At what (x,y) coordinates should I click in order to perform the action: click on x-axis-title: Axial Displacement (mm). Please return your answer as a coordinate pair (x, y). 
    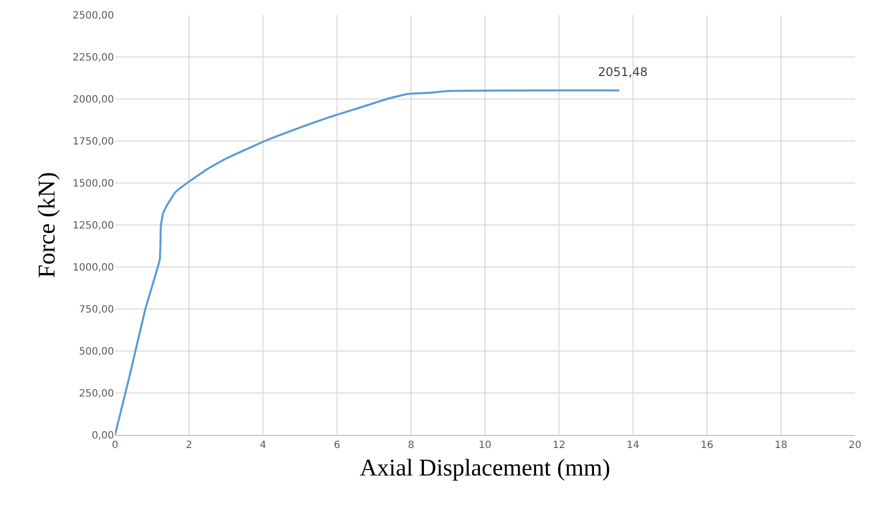
    Looking at the image, I should click on (485, 468).